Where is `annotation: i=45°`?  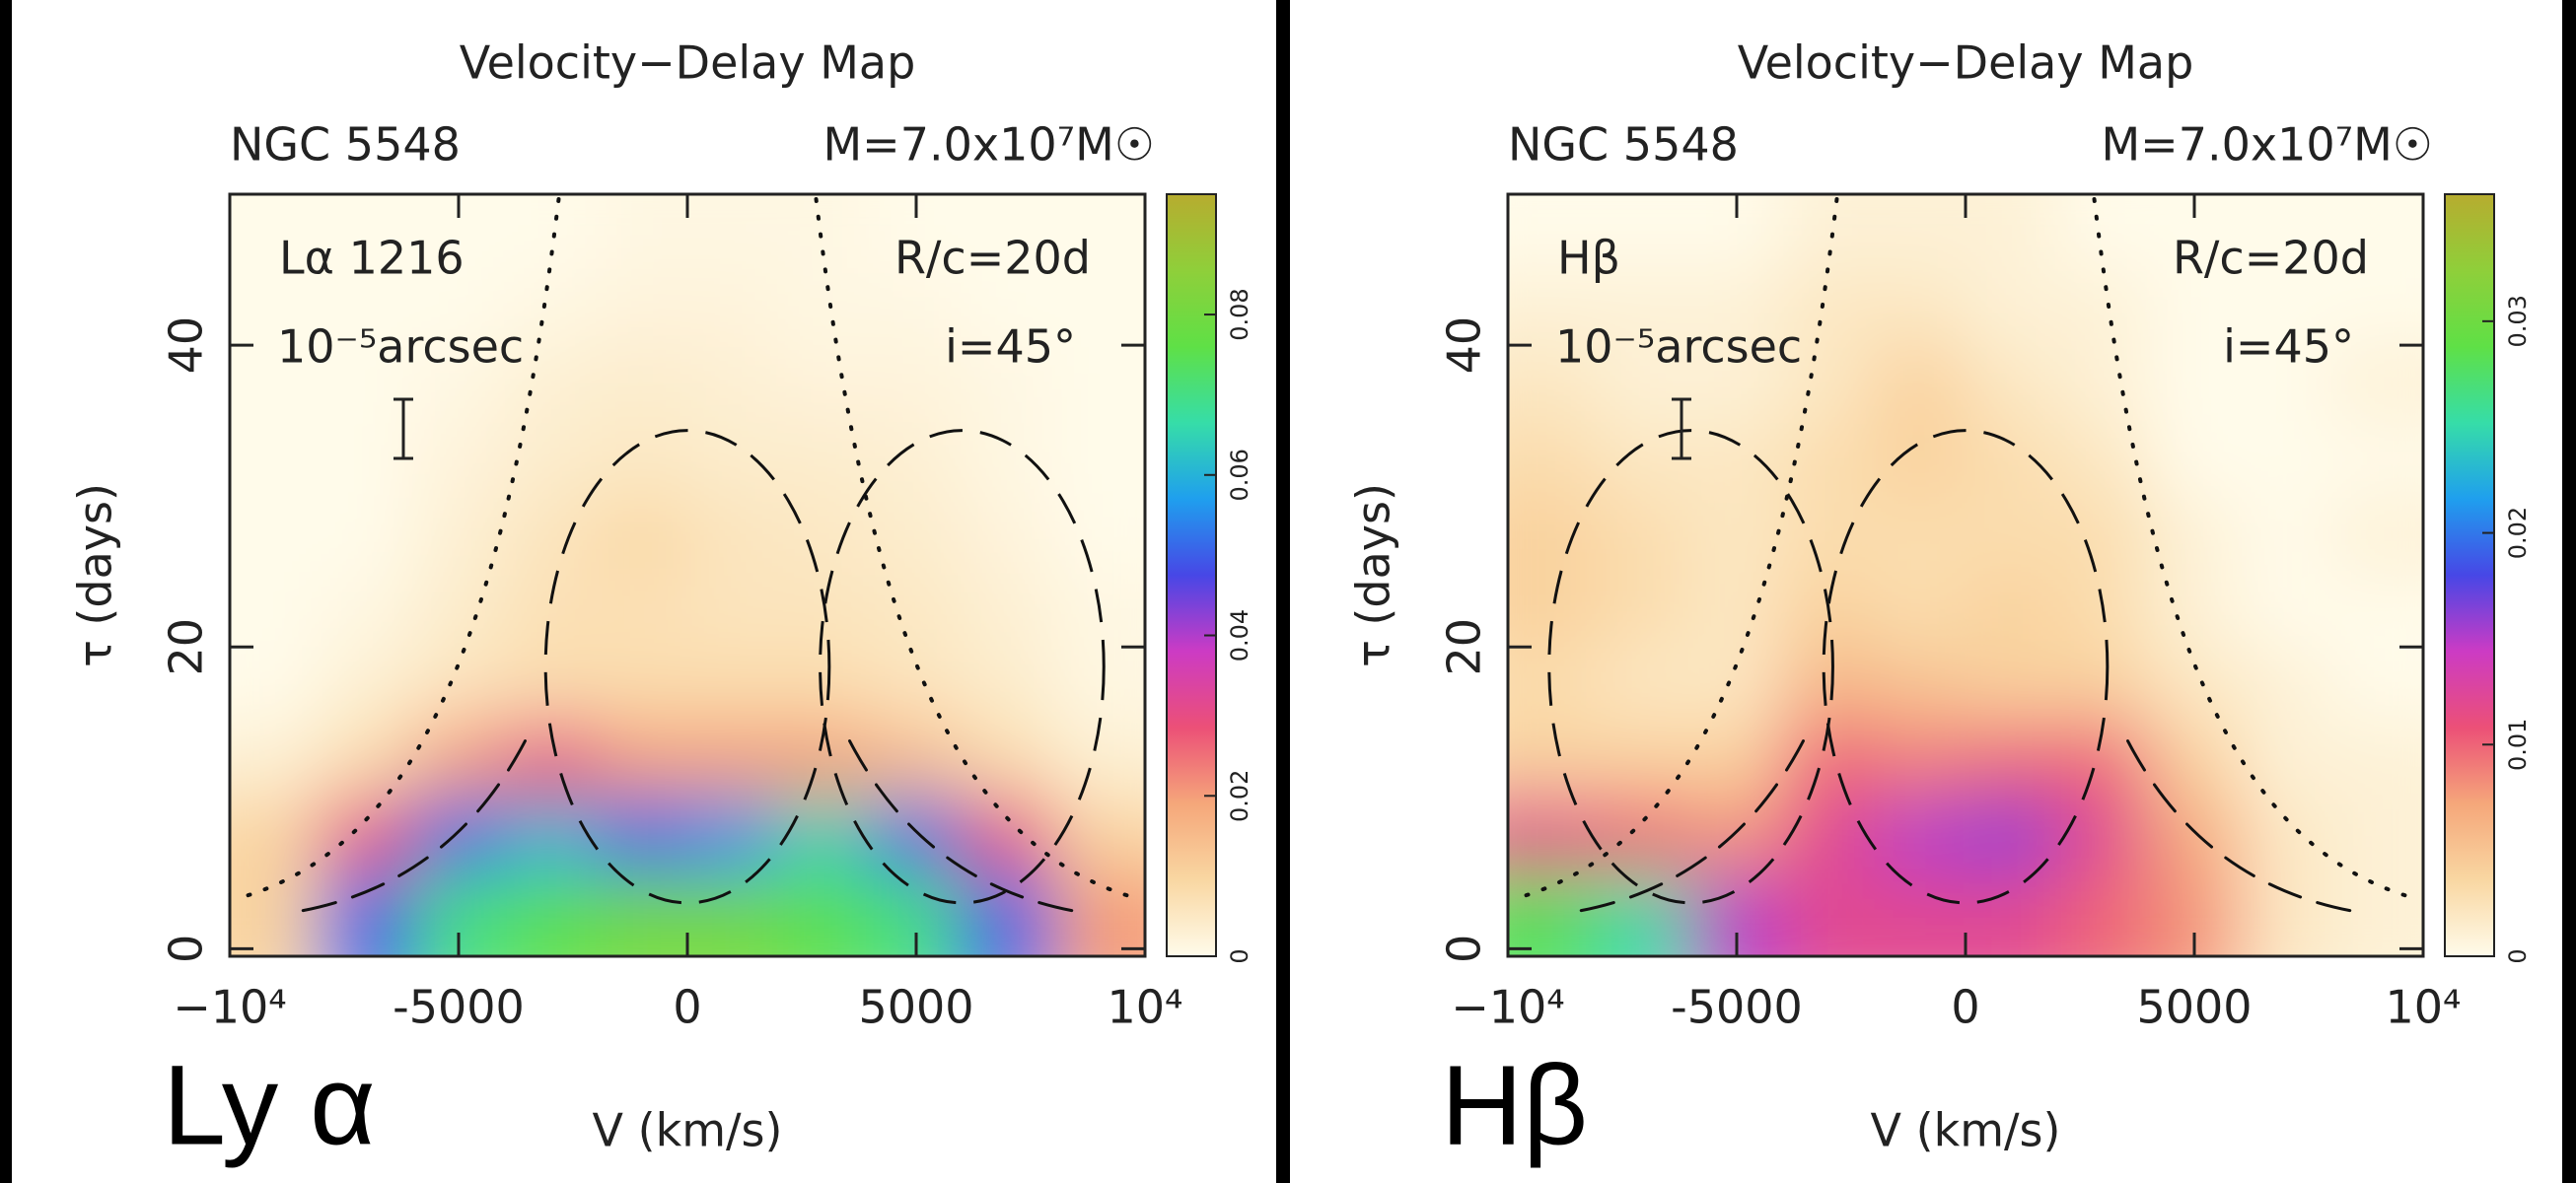 annotation: i=45° is located at coordinates (2288, 347).